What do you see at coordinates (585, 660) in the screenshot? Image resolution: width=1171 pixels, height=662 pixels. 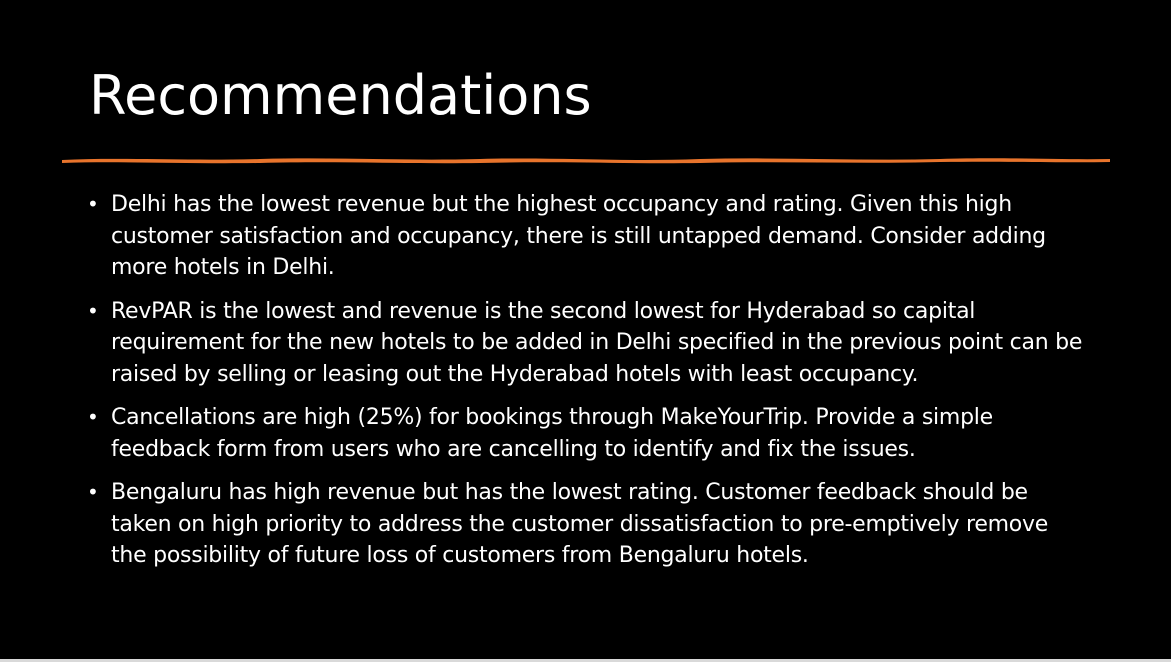 I see `slide-bottom-border` at bounding box center [585, 660].